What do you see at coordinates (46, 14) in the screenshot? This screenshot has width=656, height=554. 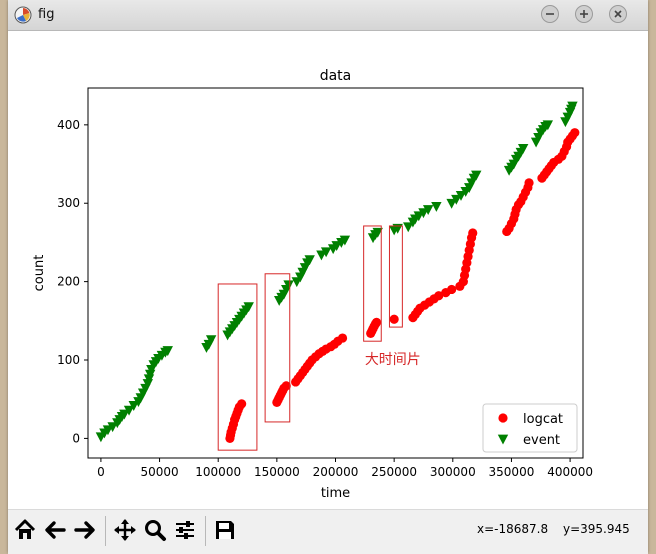 I see `window-title: fig` at bounding box center [46, 14].